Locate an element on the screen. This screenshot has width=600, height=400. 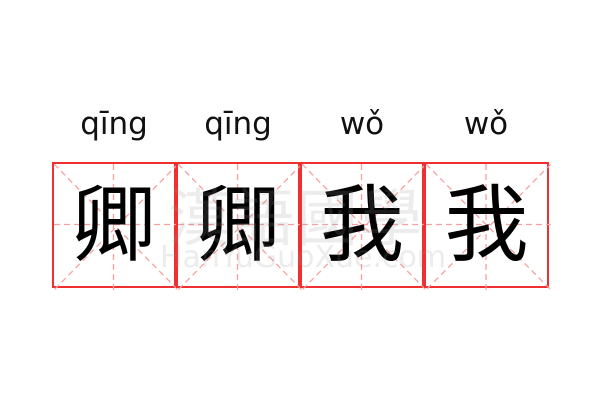
pinyin-4: wǒ is located at coordinates (486, 124).